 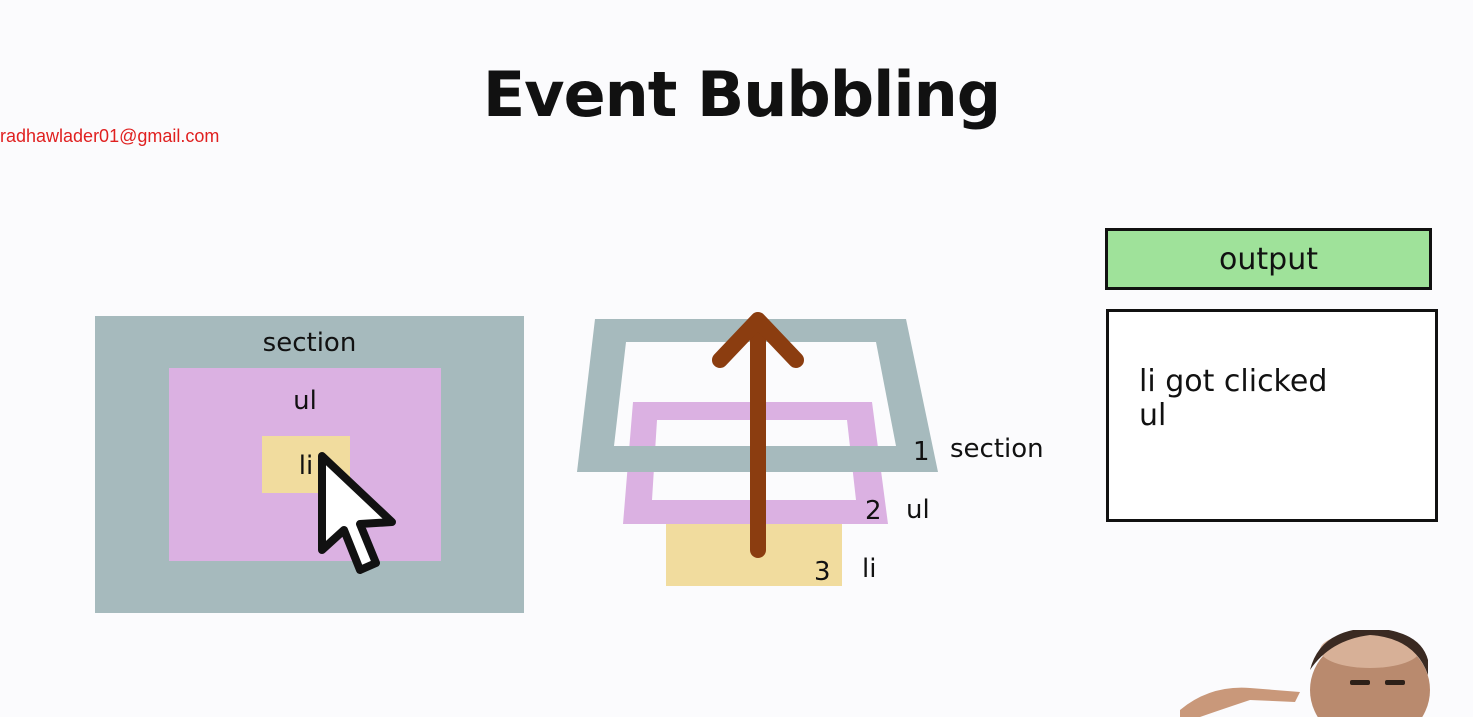 I want to click on email-watermark: radhawlader01@gmail.com, so click(x=110, y=136).